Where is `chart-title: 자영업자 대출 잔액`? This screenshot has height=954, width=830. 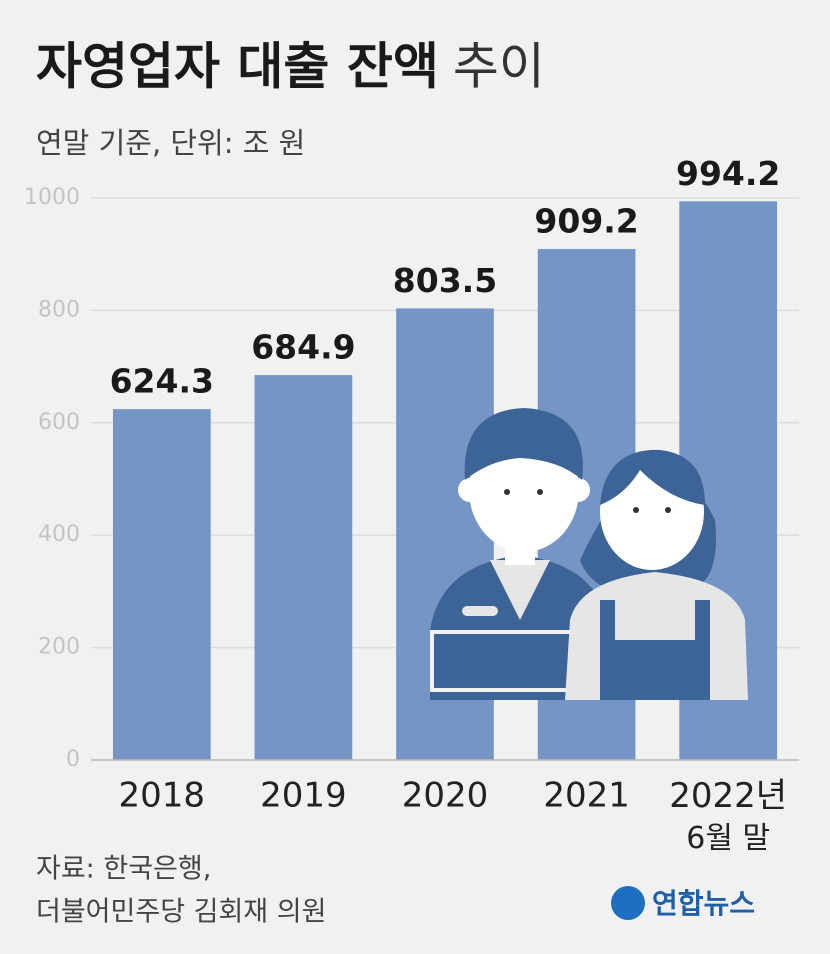 chart-title: 자영업자 대출 잔액 is located at coordinates (237, 67).